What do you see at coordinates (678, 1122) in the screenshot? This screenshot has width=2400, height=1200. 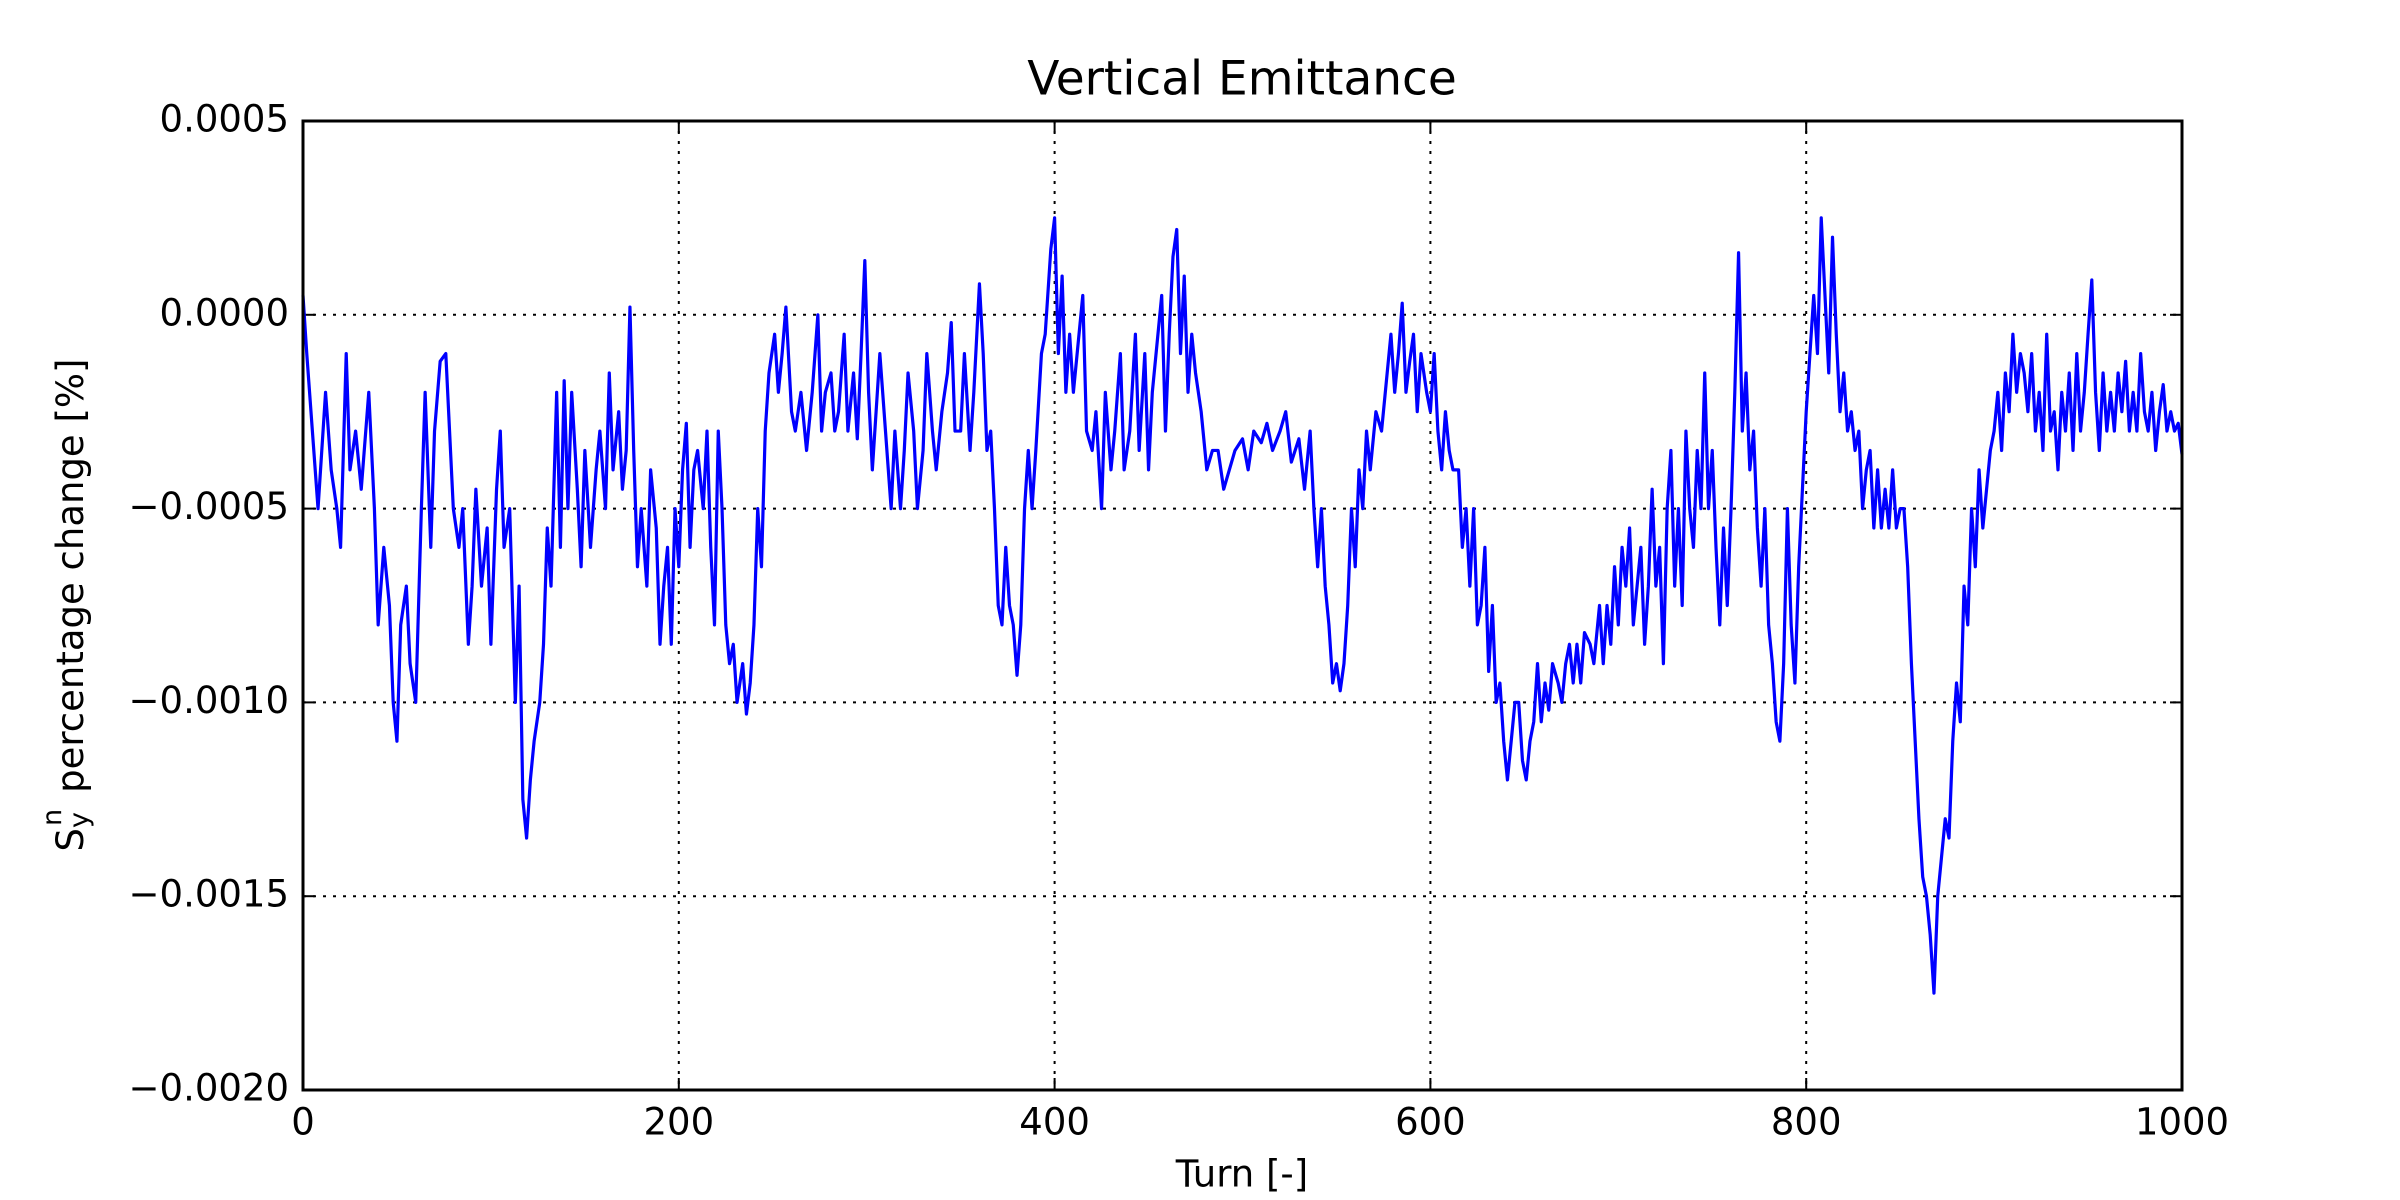 I see `x-tick-label: 200` at bounding box center [678, 1122].